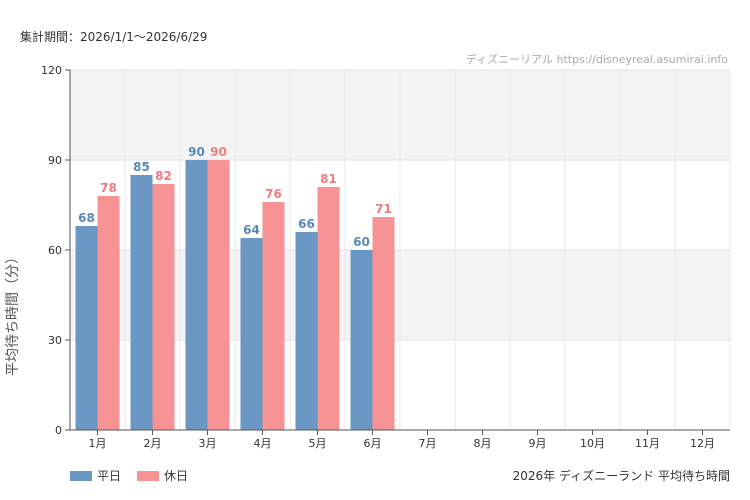 Image resolution: width=750 pixels, height=500 pixels. What do you see at coordinates (208, 443) in the screenshot?
I see `x-tick-label: 3月` at bounding box center [208, 443].